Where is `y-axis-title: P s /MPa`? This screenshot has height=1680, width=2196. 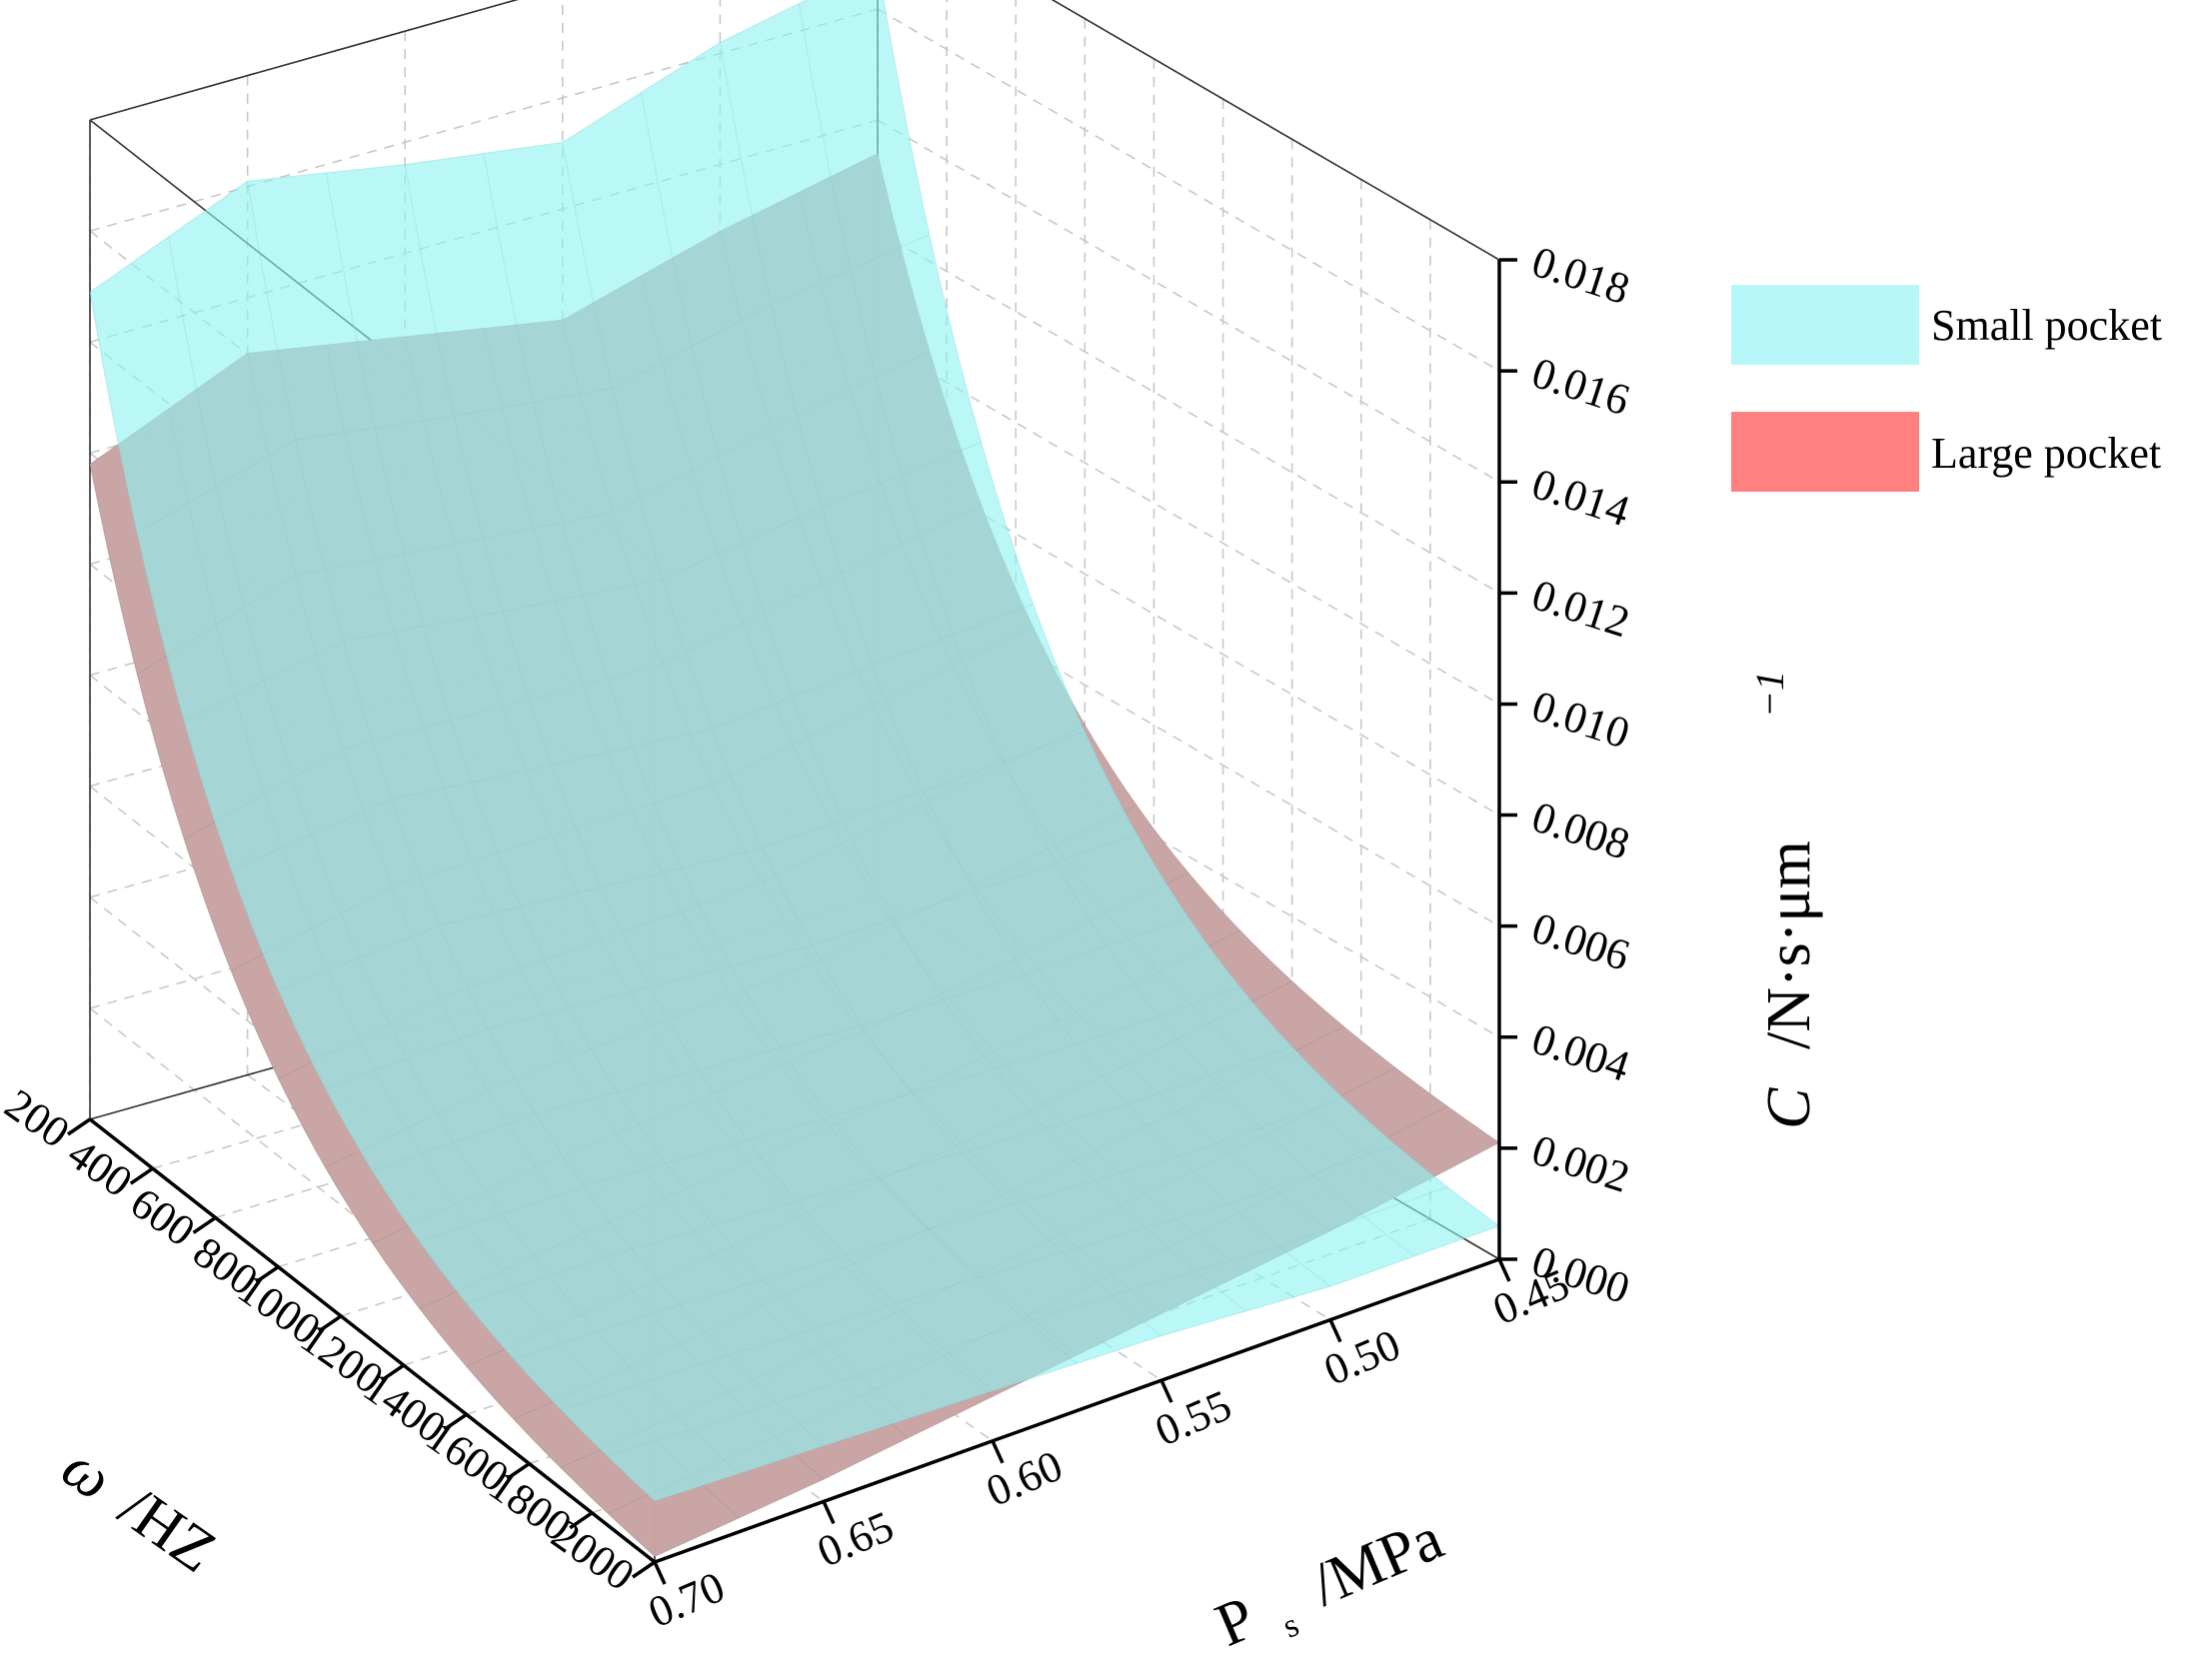 y-axis-title: P s /MPa is located at coordinates (1329, 1582).